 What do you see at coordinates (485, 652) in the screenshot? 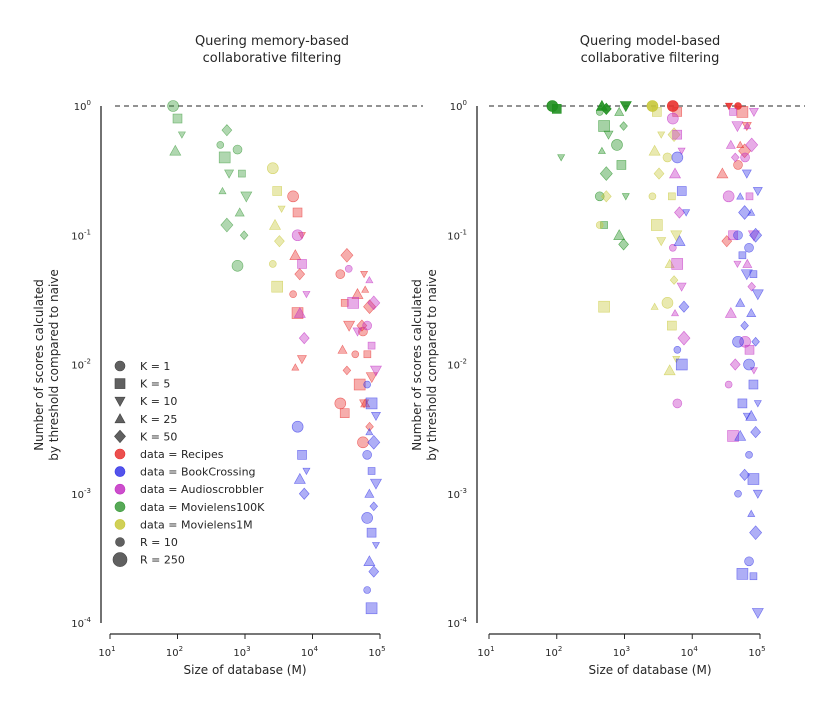
I see `right-xtick-label: 10¹` at bounding box center [485, 652].